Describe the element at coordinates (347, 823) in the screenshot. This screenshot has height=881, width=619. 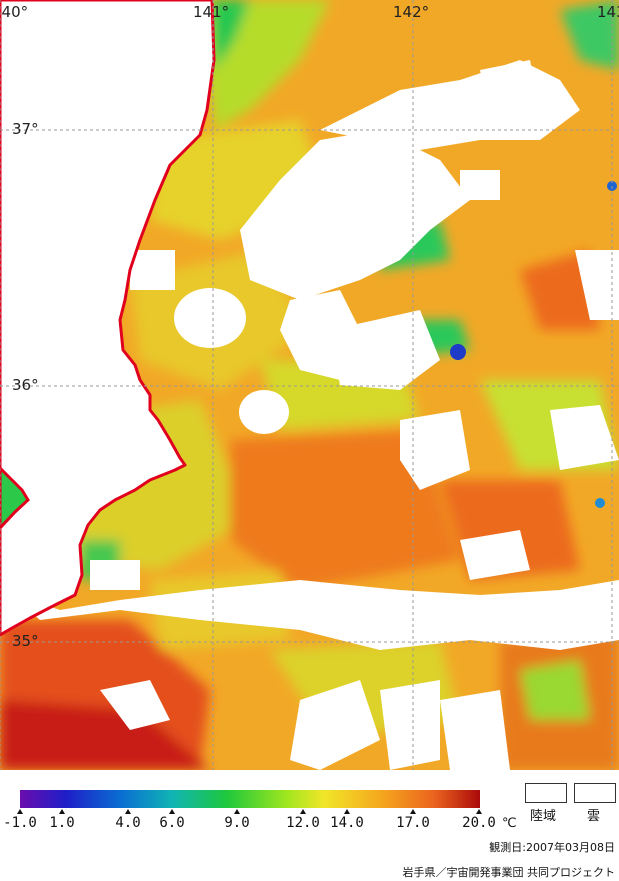
I see `tick-label-14: 14.0` at that location.